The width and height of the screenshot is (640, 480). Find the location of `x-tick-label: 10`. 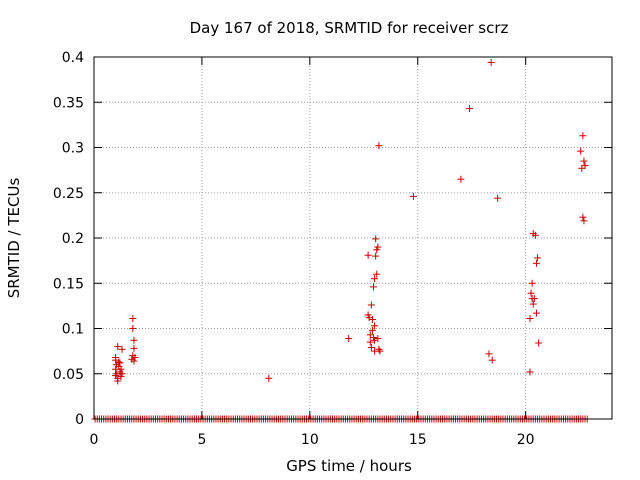

x-tick-label: 10 is located at coordinates (310, 440).